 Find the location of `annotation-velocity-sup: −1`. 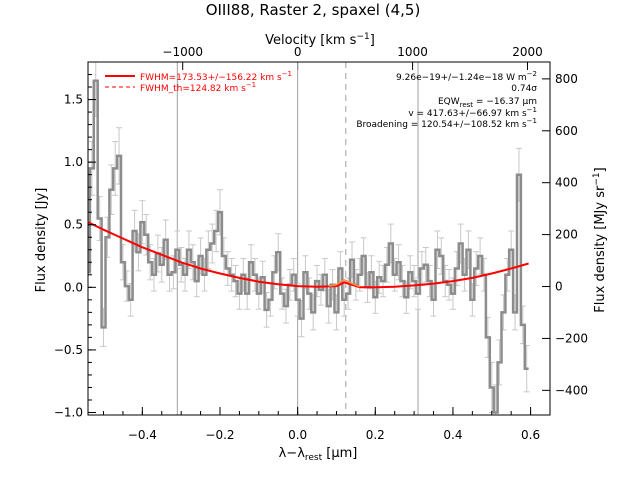

annotation-velocity-sup: −1 is located at coordinates (532, 110).